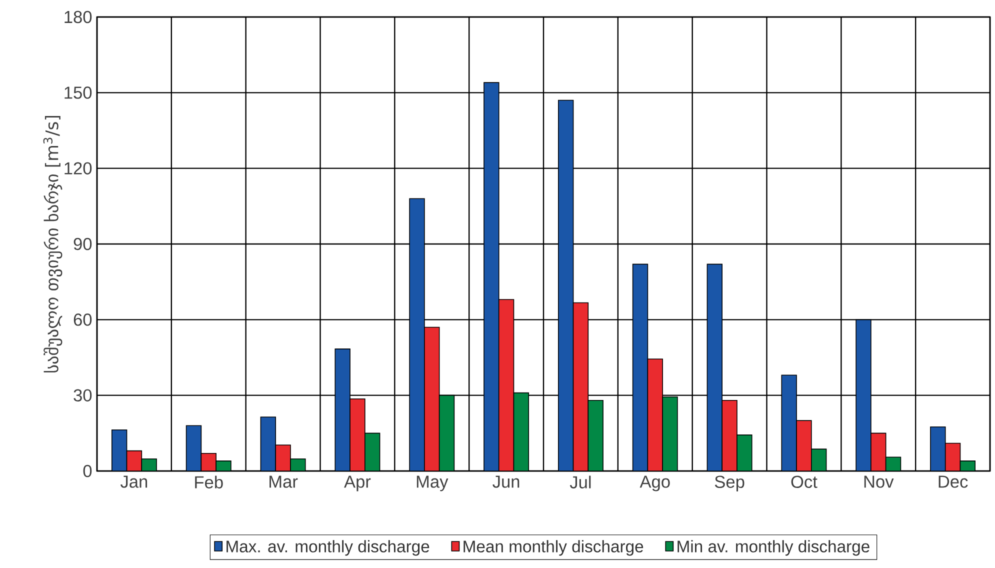 This screenshot has width=995, height=568. What do you see at coordinates (953, 482) in the screenshot?
I see `x-tick-label: Dec` at bounding box center [953, 482].